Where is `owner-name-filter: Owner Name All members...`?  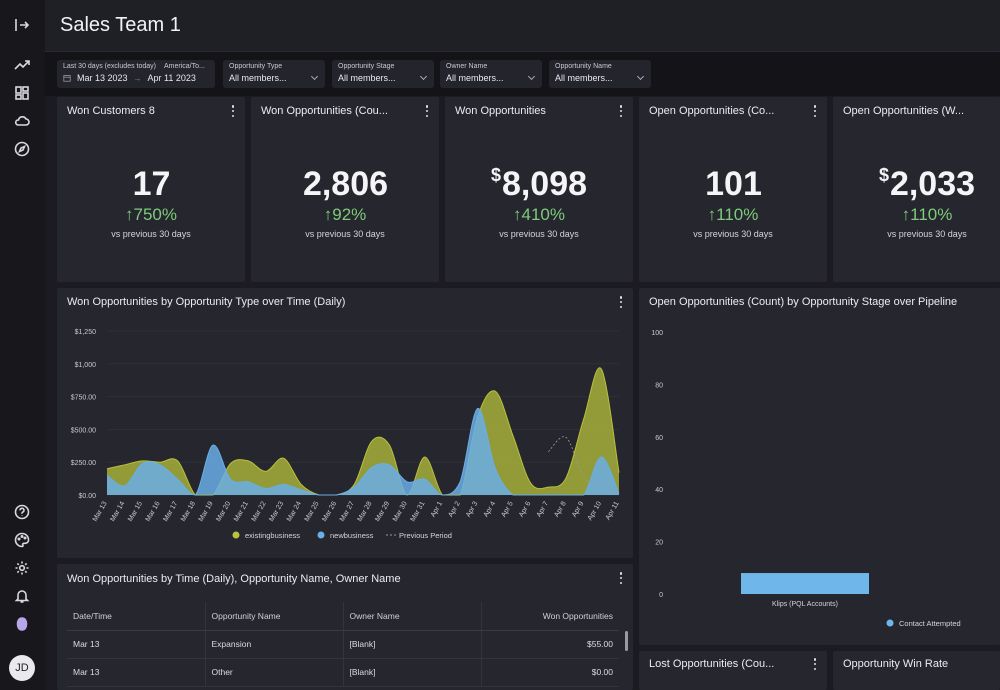
owner-name-filter: Owner Name All members... is located at coordinates (491, 74).